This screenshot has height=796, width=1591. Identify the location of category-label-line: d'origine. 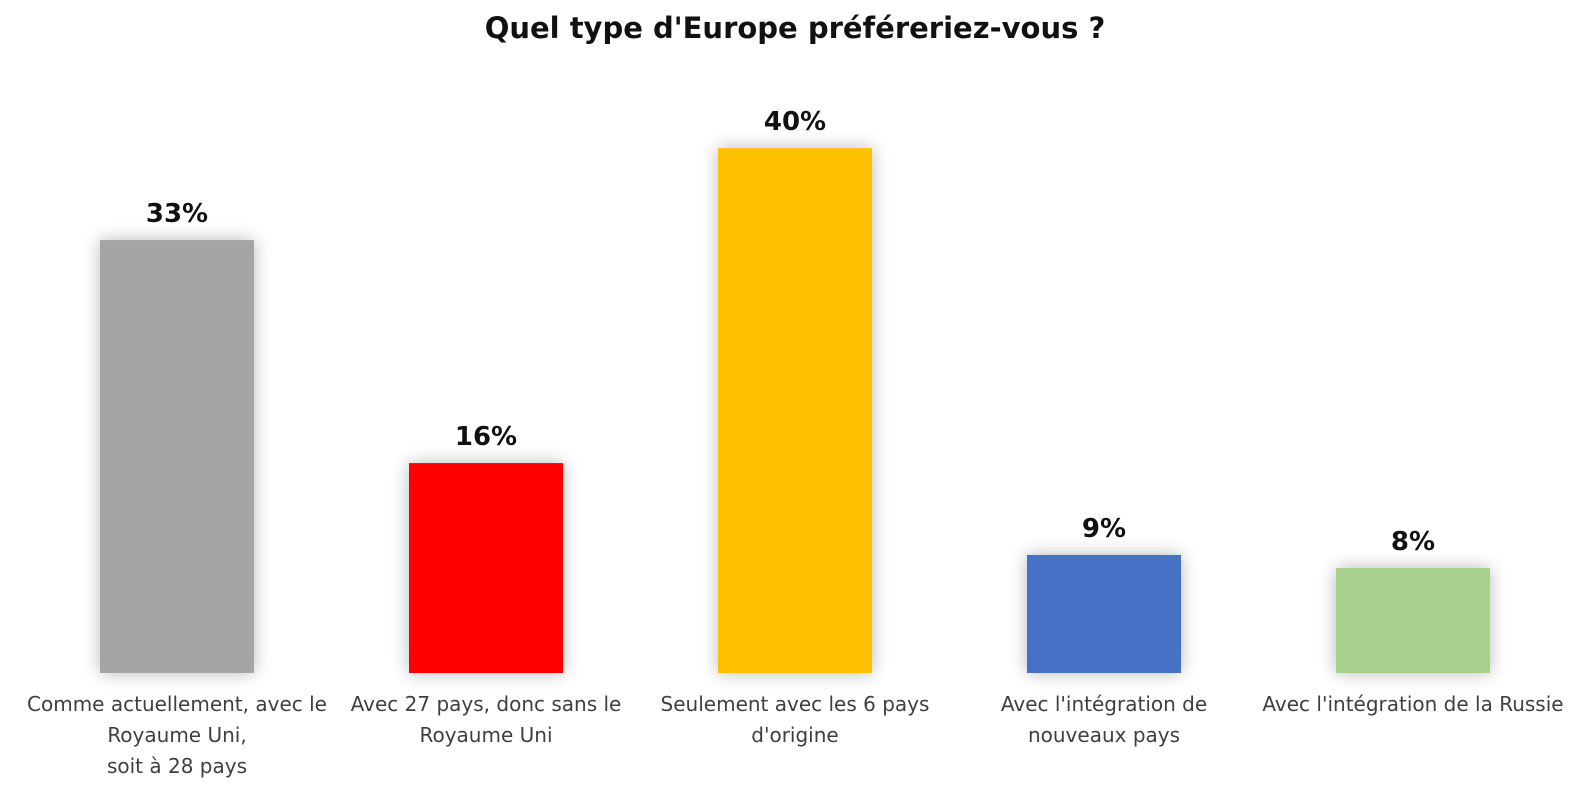
(794, 735).